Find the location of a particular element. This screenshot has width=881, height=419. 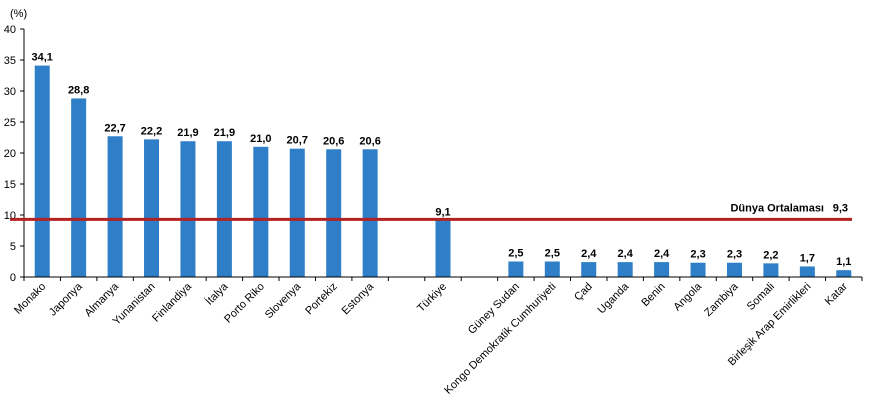

bar-value-label: 34,1 is located at coordinates (42, 58).